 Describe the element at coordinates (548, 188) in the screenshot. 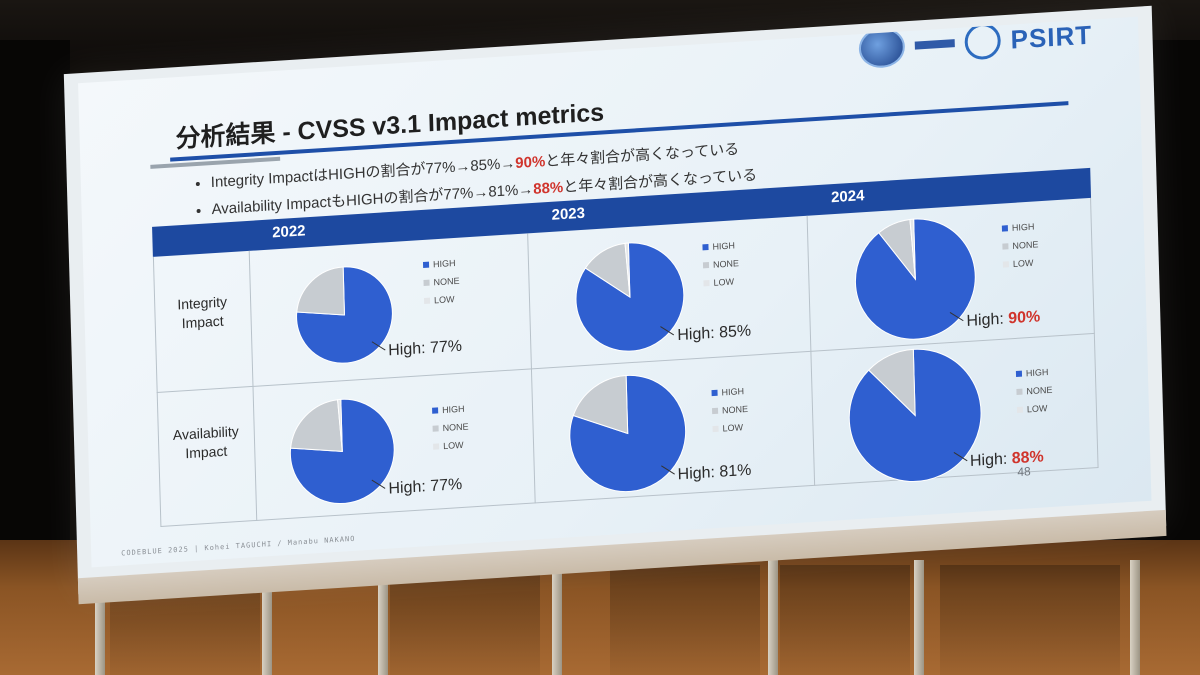

I see `bullet-highlight: 88%` at that location.